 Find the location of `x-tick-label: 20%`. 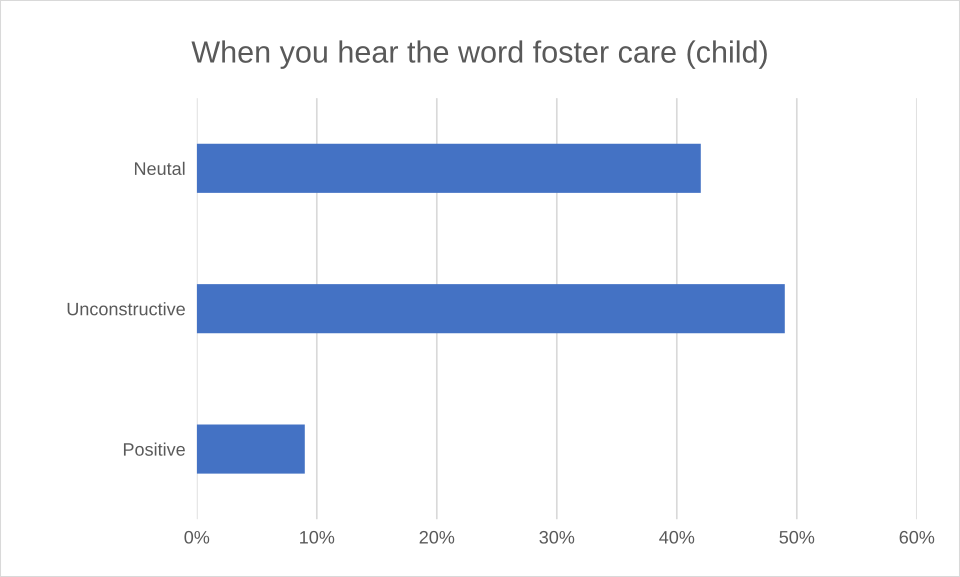

x-tick-label: 20% is located at coordinates (437, 537).